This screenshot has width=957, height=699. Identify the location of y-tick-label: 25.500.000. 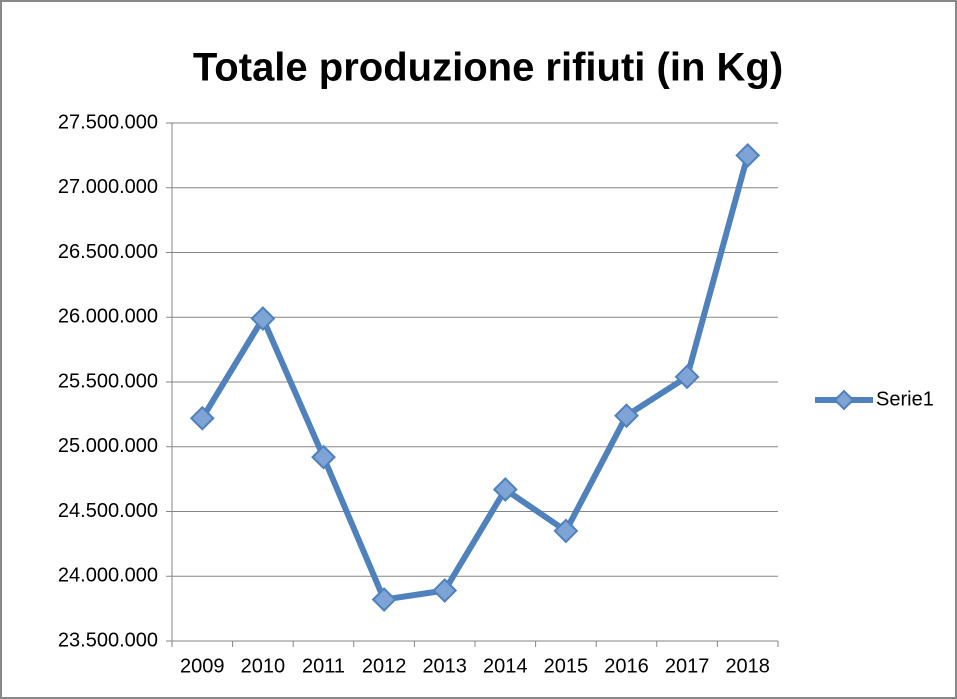
(108, 381).